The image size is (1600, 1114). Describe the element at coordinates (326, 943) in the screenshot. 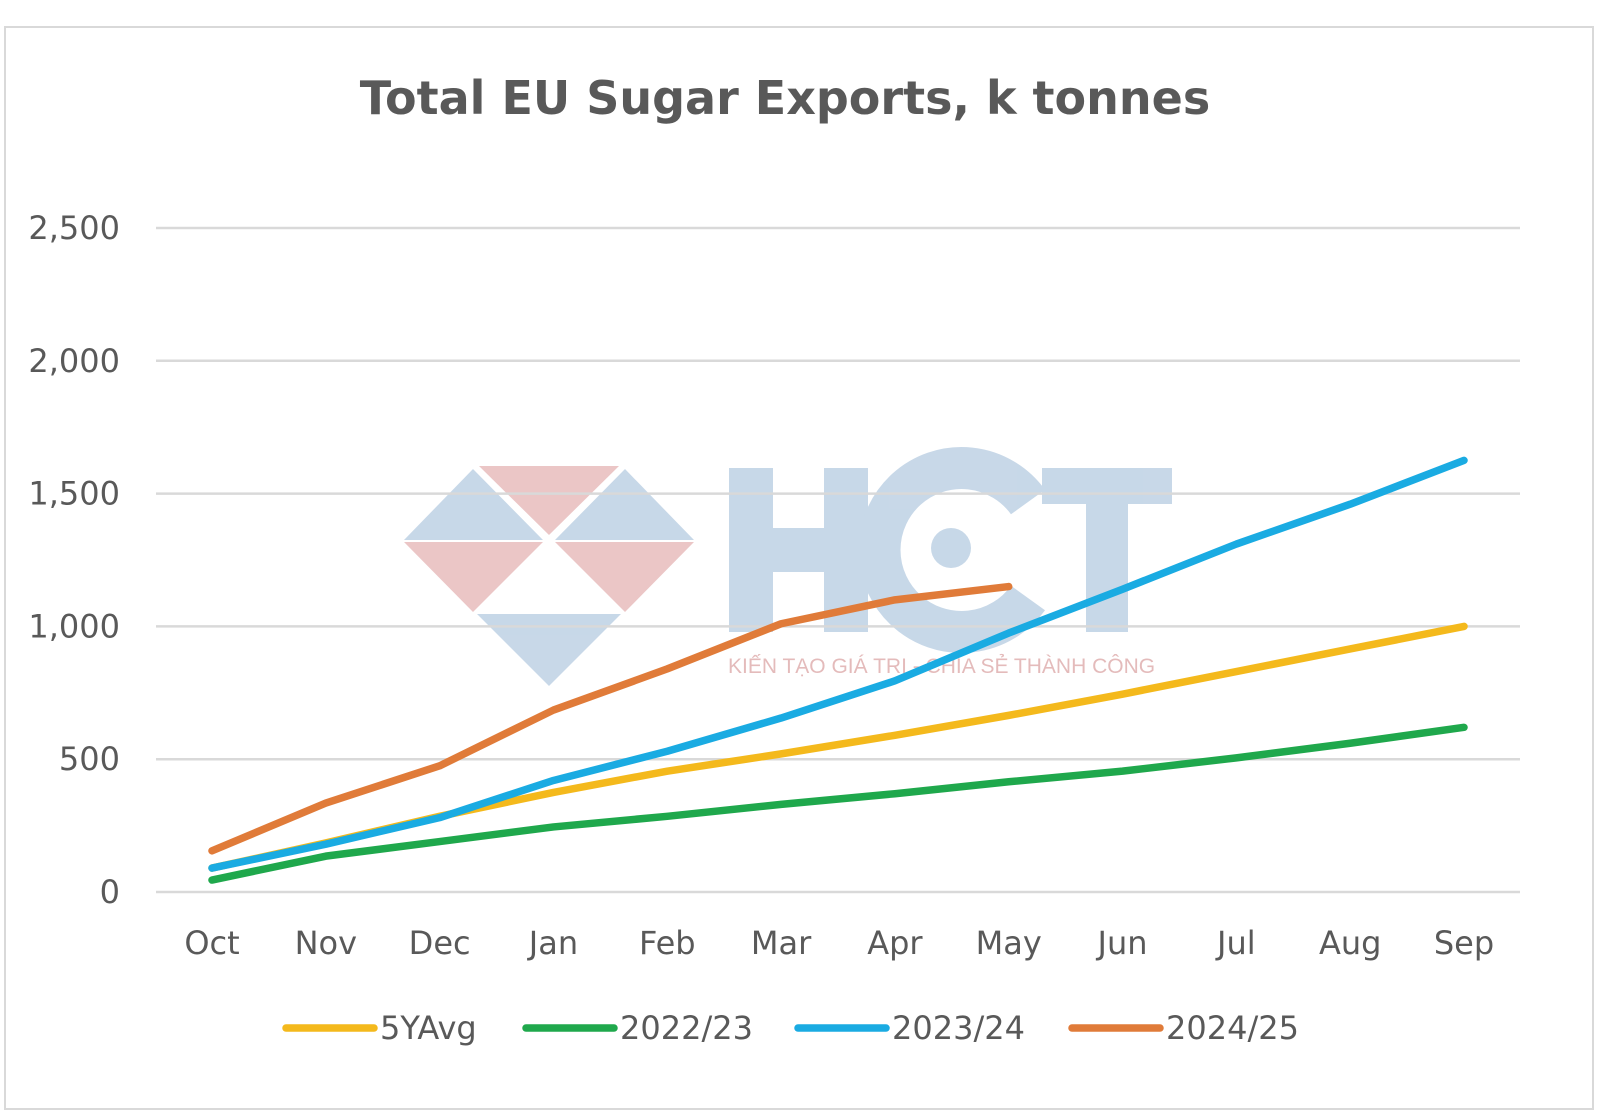

I see `x-tick-label: Nov` at that location.